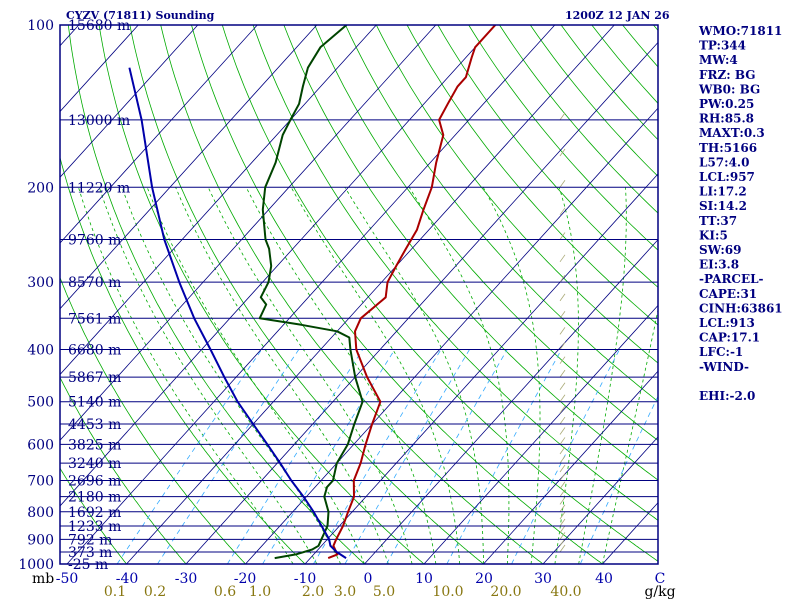 The width and height of the screenshot is (800, 600). What do you see at coordinates (94, 240) in the screenshot?
I see `height-tick-label: 9760 m` at bounding box center [94, 240].